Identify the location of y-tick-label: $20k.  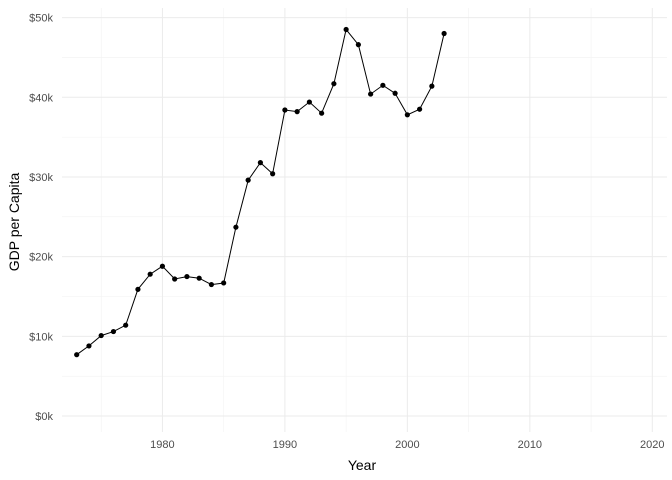
(41, 258).